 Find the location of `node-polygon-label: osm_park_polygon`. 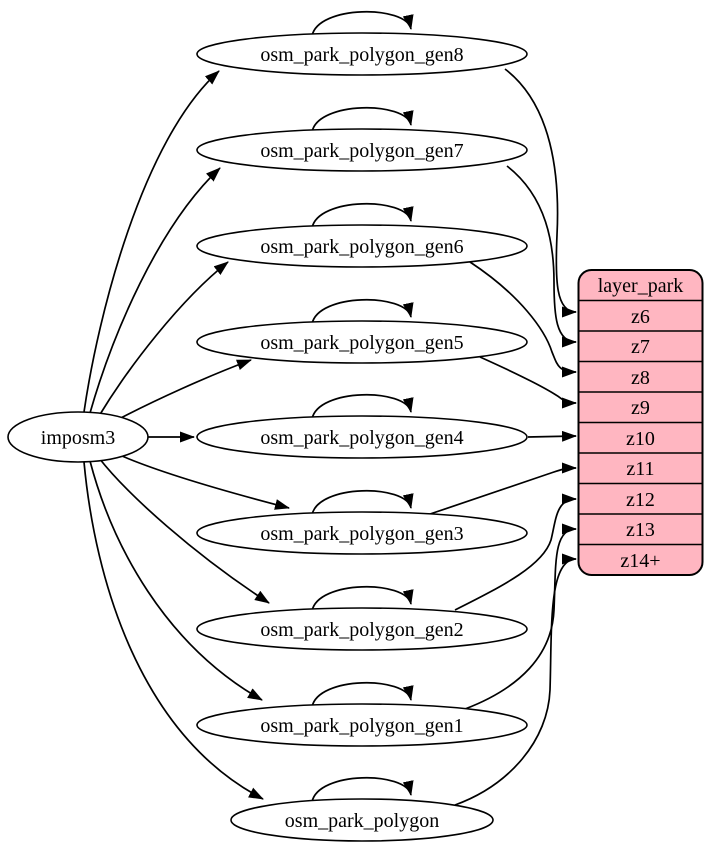

node-polygon-label: osm_park_polygon is located at coordinates (362, 821).